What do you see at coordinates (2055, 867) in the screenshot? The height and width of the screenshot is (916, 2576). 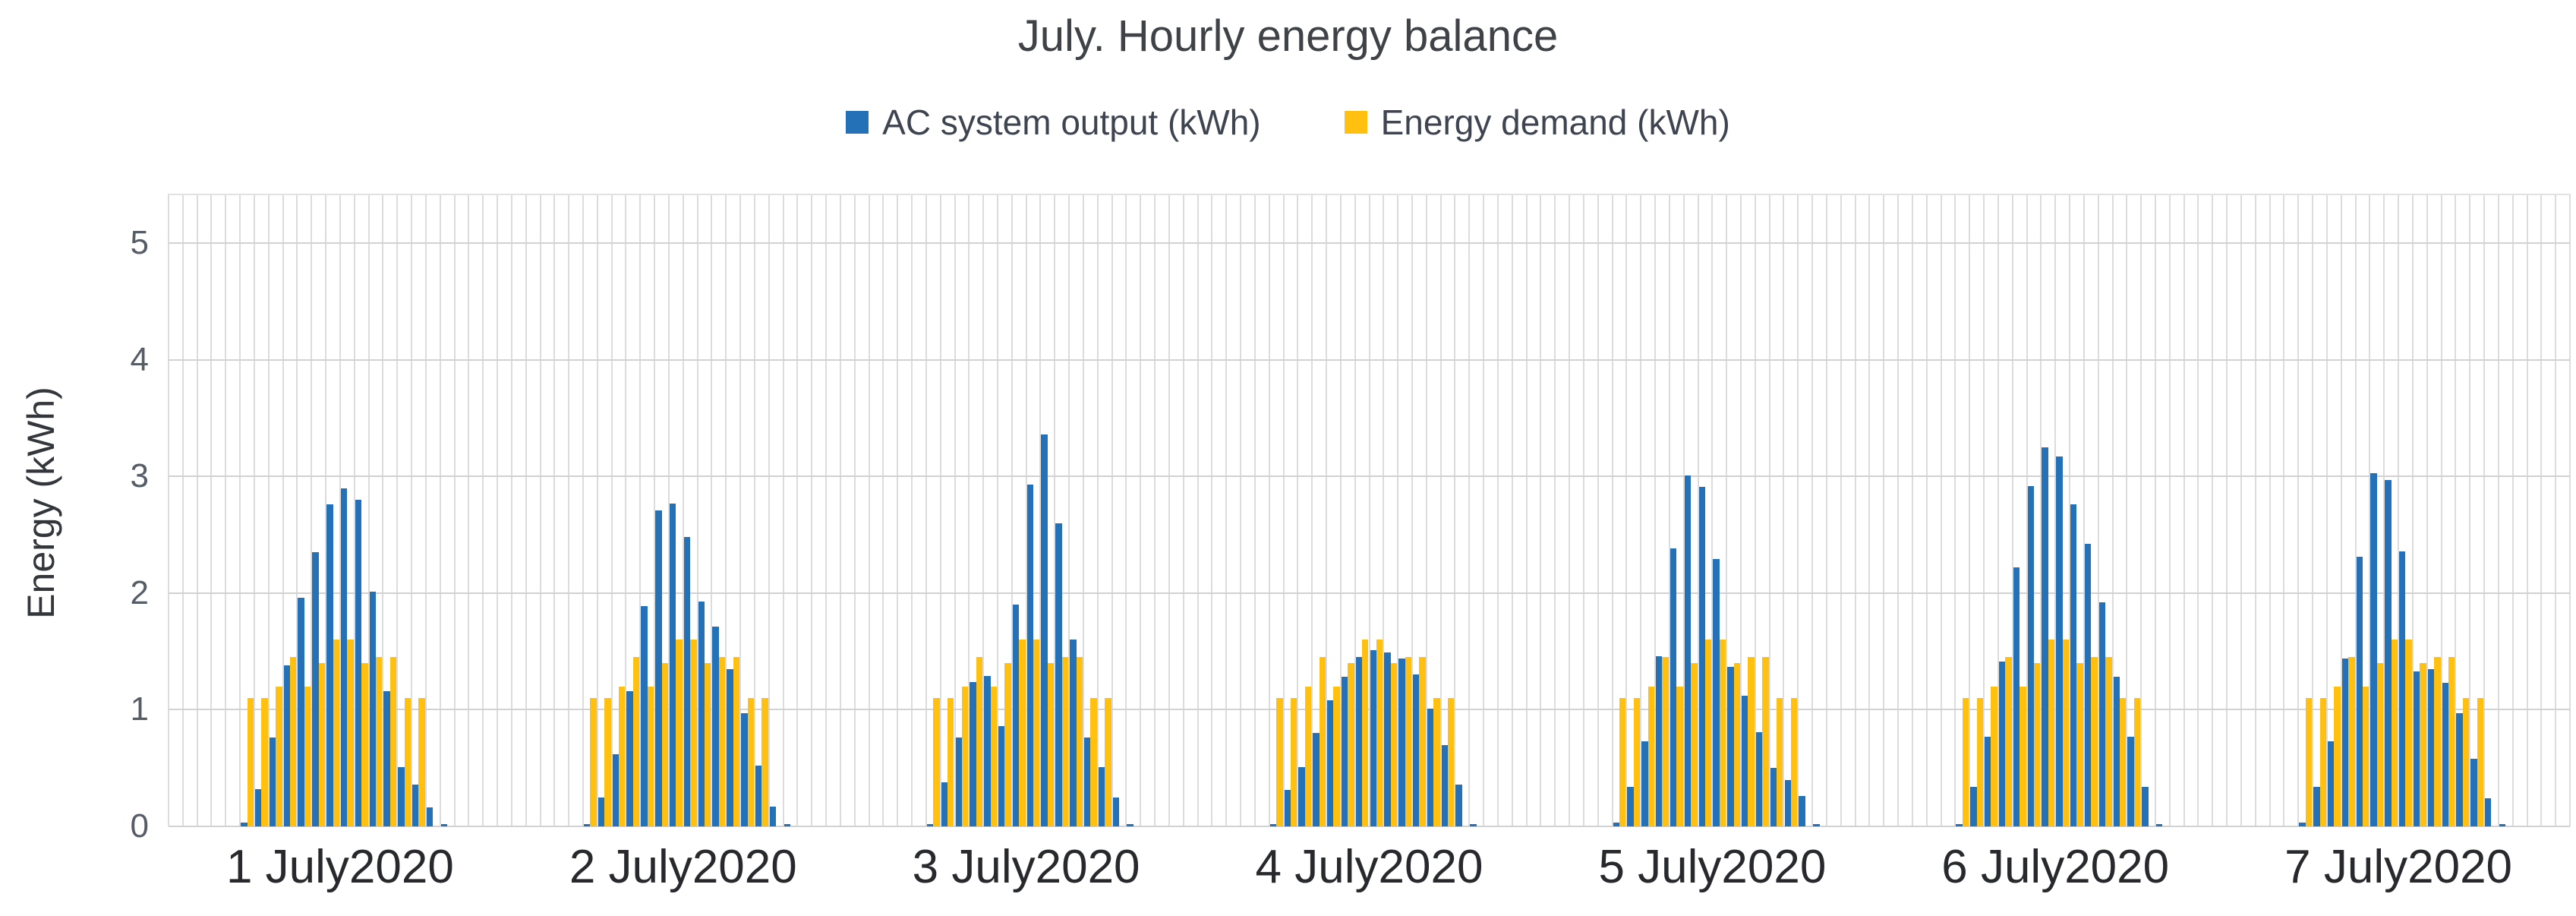 I see `x-axis-day-label: 6 July2020` at bounding box center [2055, 867].